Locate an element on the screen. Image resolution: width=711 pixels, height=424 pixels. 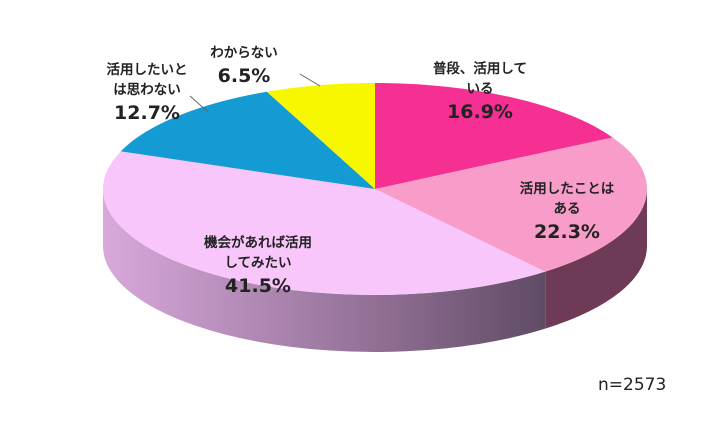
slice-label-3: 機会があれば活用してみたい 41.5% is located at coordinates (258, 265).